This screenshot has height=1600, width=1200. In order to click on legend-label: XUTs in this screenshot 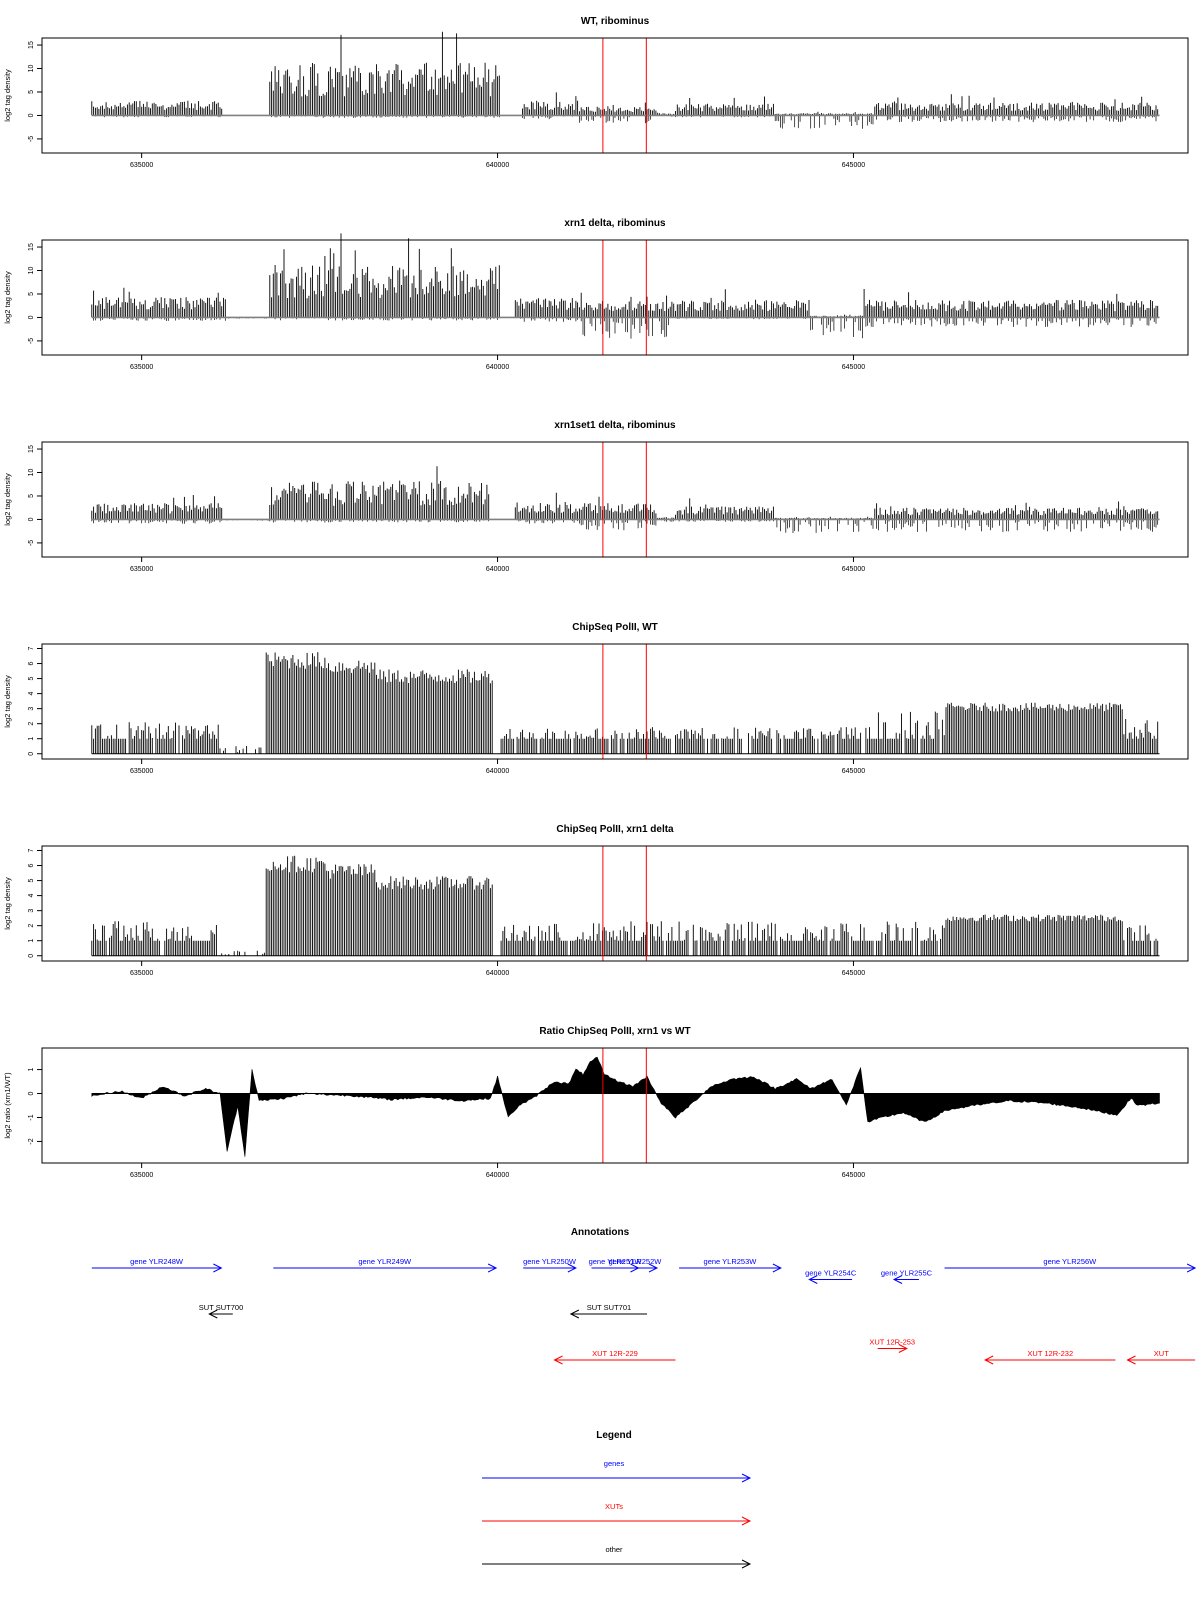, I will do `click(614, 1506)`.